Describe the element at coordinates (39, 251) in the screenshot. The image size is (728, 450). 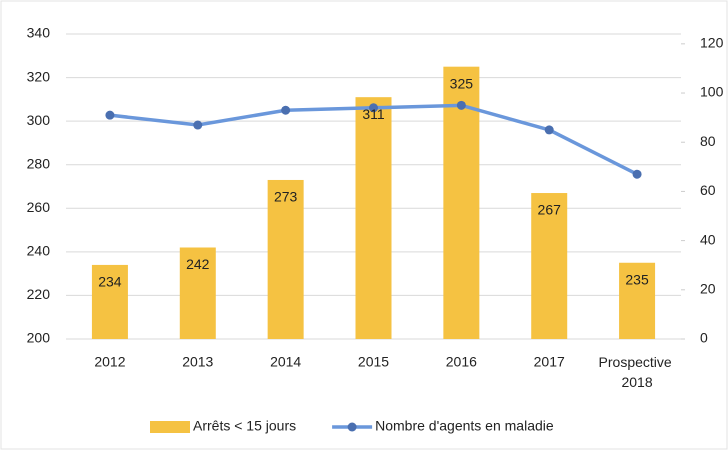
I see `y-tick-label: 240` at that location.